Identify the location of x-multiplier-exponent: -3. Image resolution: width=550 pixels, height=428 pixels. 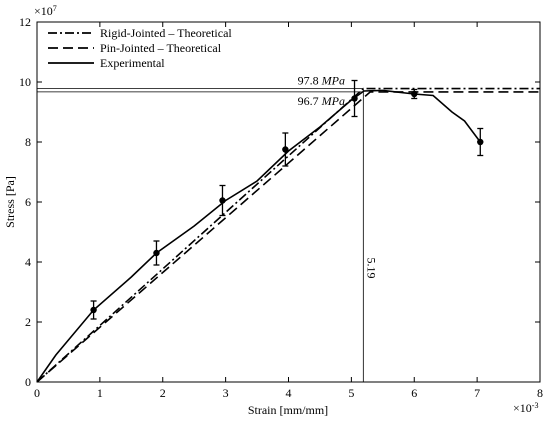
(535, 405).